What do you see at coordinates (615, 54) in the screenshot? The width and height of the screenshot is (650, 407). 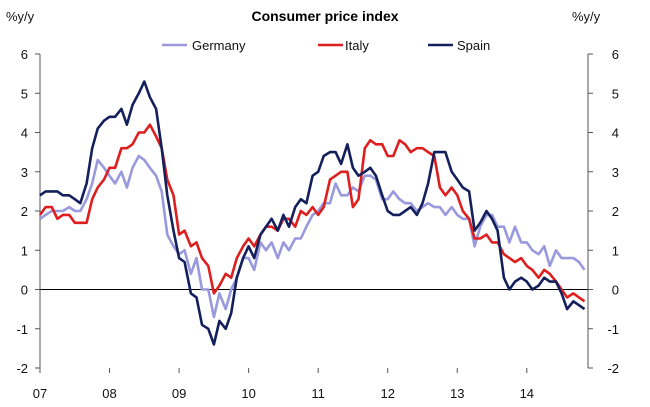 I see `y-tick-label-right: 6` at bounding box center [615, 54].